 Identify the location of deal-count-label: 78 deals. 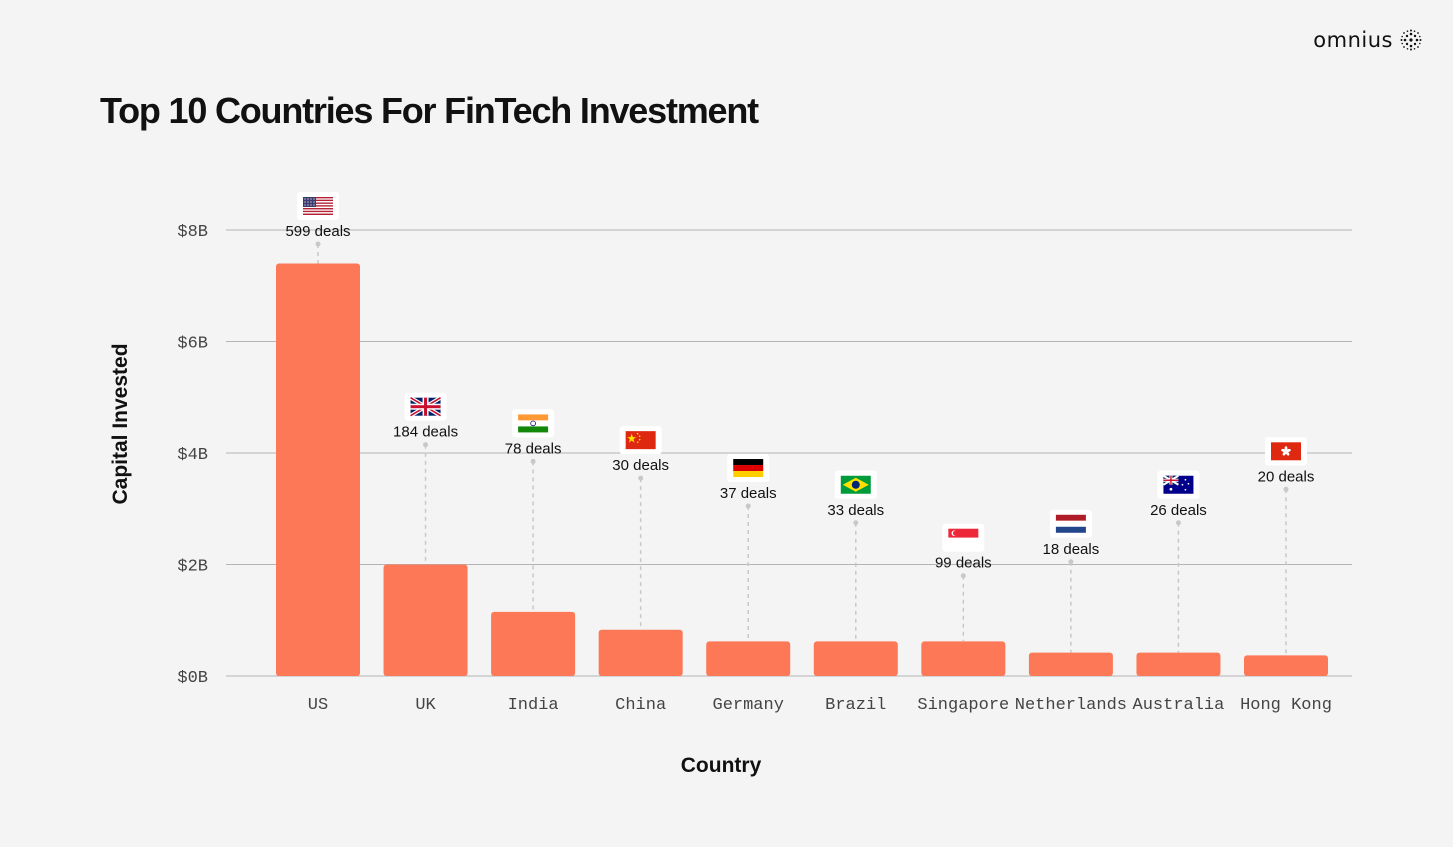
(533, 448).